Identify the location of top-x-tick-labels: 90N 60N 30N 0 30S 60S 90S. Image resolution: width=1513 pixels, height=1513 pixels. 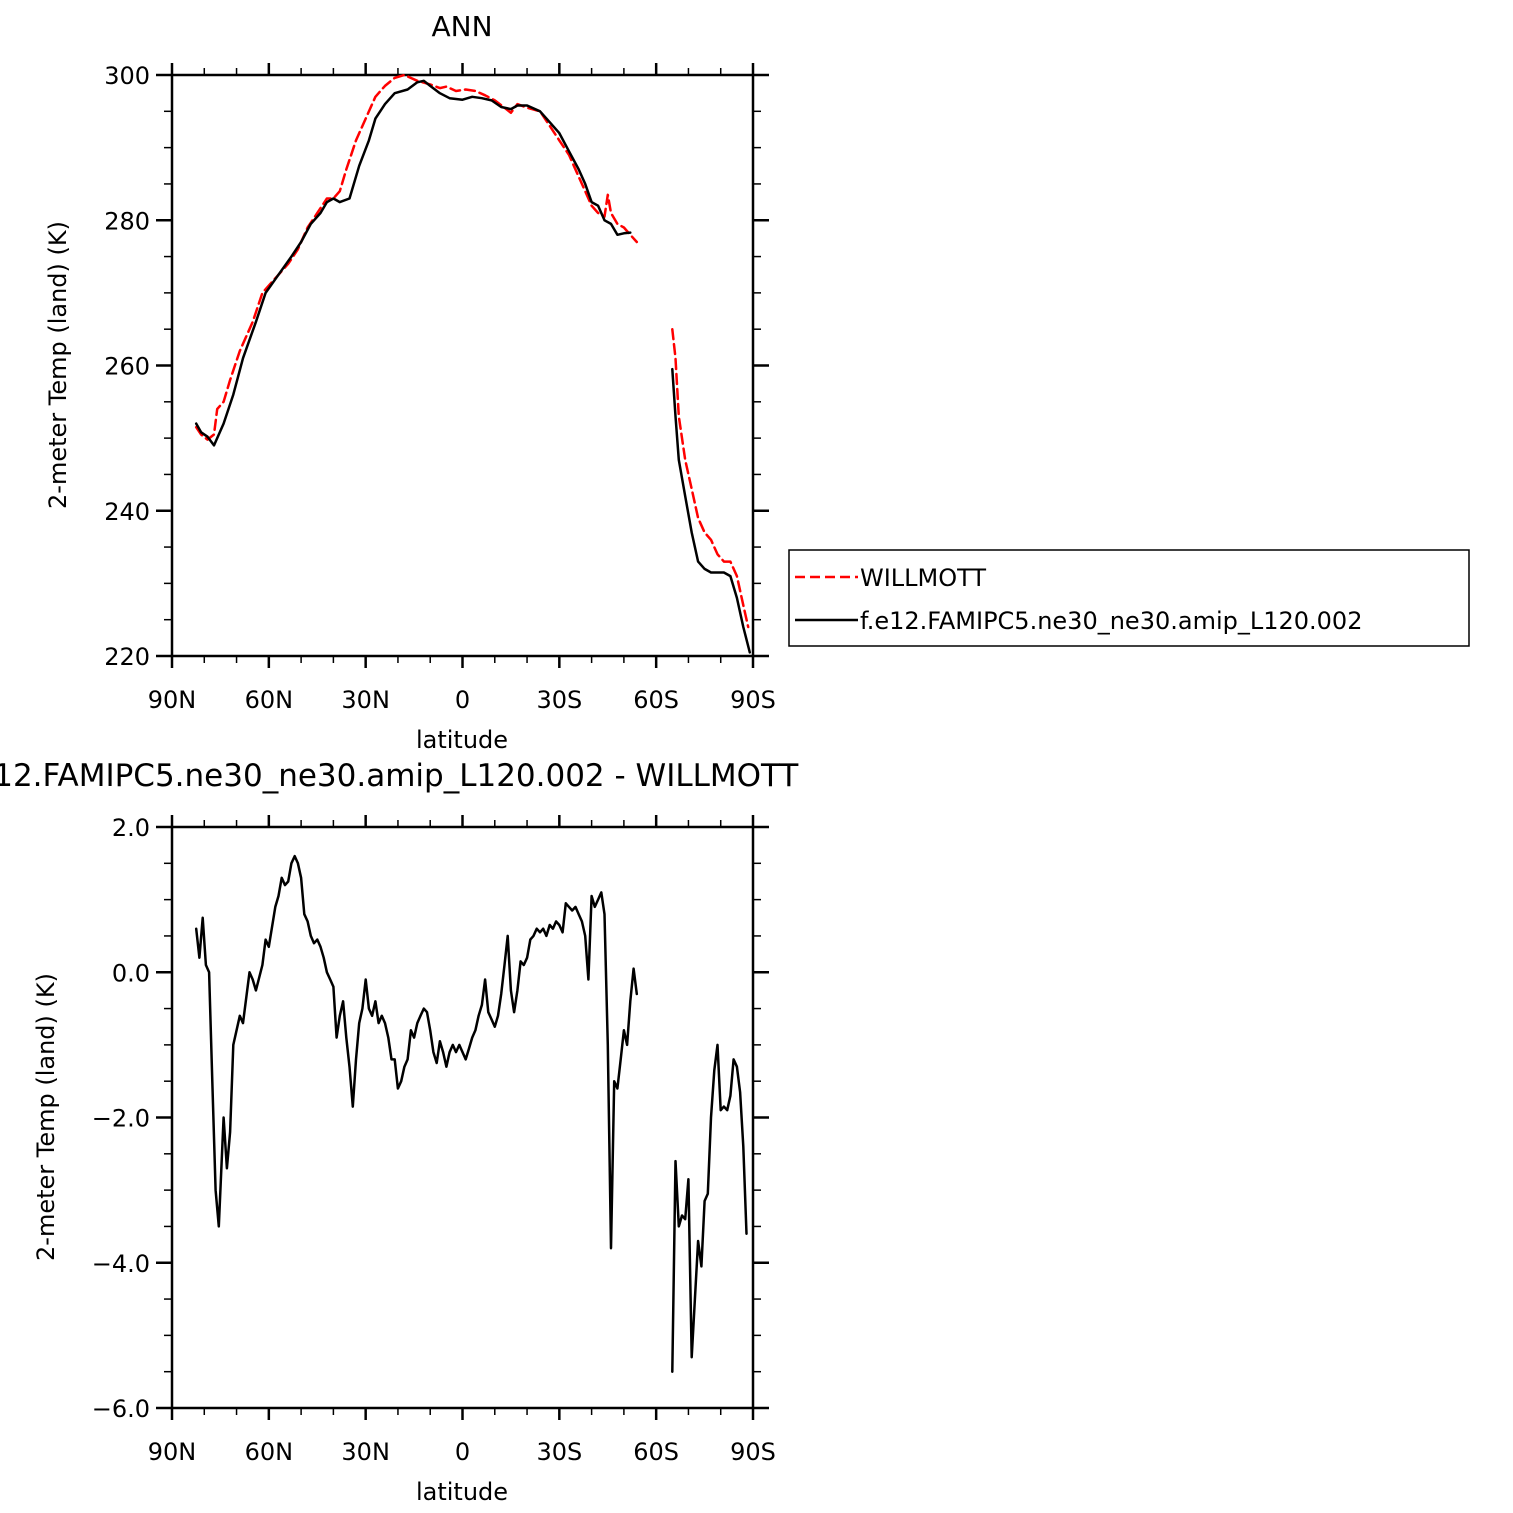
(462, 700).